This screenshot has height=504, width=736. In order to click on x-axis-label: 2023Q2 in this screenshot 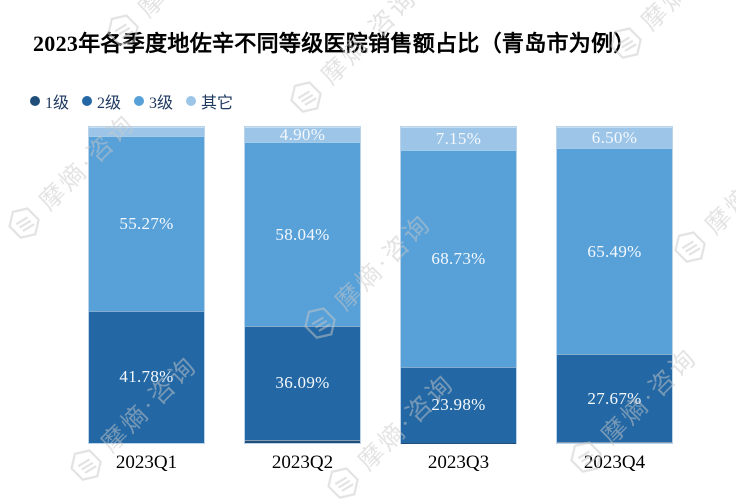, I will do `click(302, 462)`.